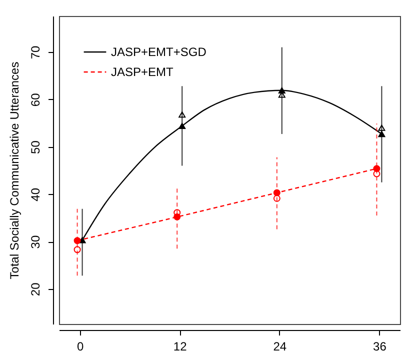  Describe the element at coordinates (35, 195) in the screenshot. I see `y-tick-label: 40` at that location.